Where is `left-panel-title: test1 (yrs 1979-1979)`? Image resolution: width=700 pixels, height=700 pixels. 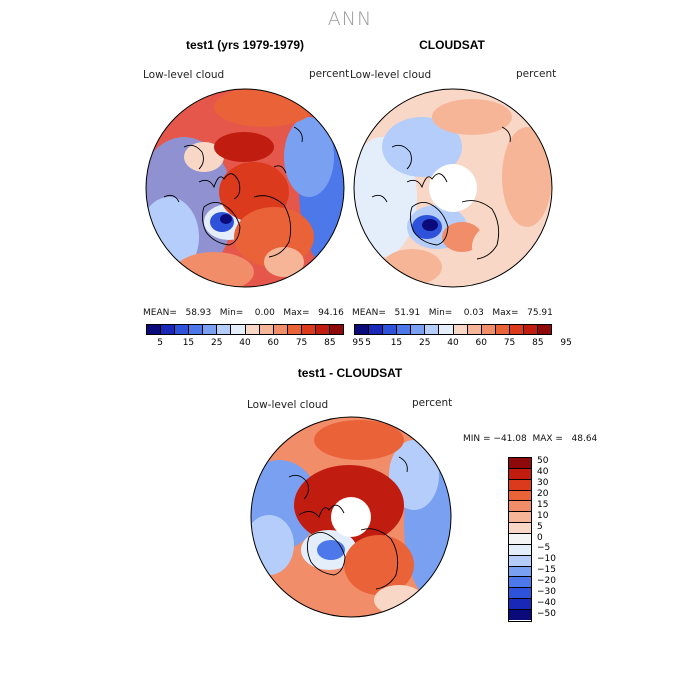 left-panel-title: test1 (yrs 1979-1979) is located at coordinates (245, 45).